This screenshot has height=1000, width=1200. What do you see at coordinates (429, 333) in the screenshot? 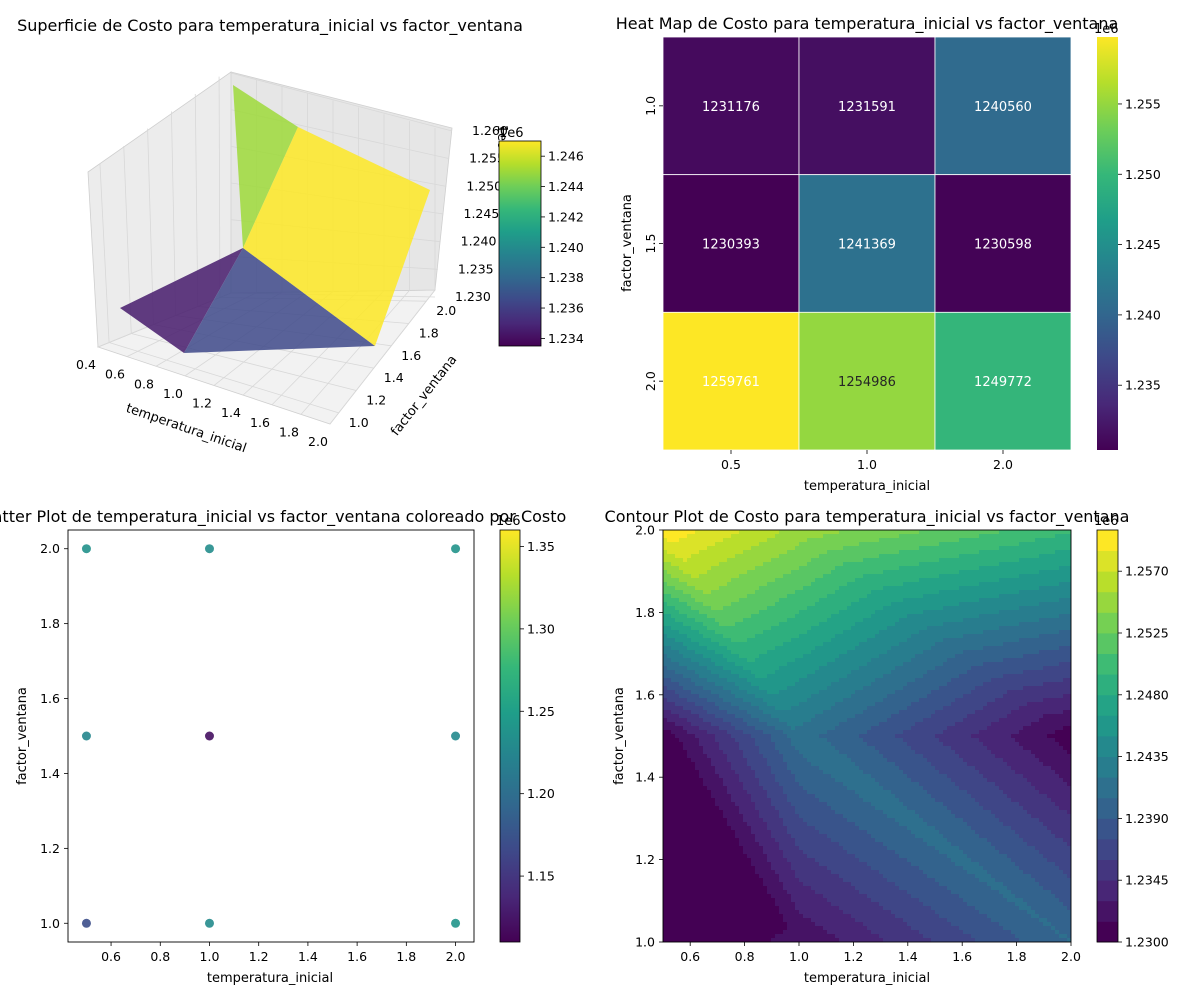
I see `surface-y-tick-label: 1.8` at bounding box center [429, 333].